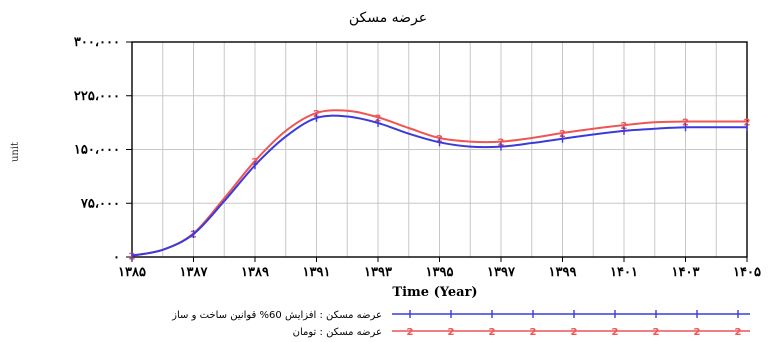 The image size is (774, 342). Describe the element at coordinates (255, 272) in the screenshot. I see `x-tick-label: ۱۳۸۹` at that location.